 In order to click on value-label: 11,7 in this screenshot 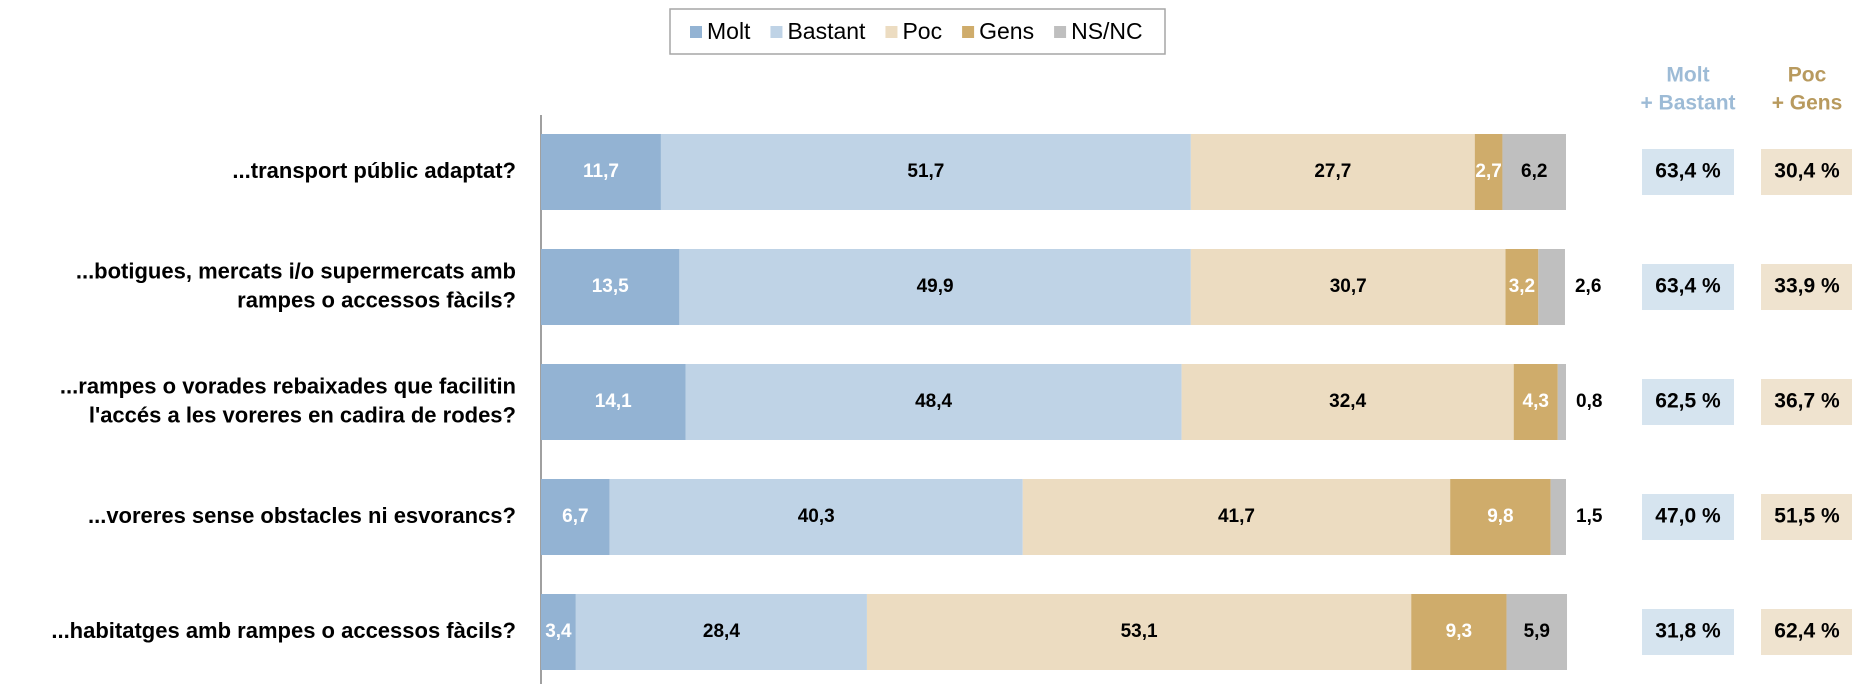, I will do `click(601, 171)`.